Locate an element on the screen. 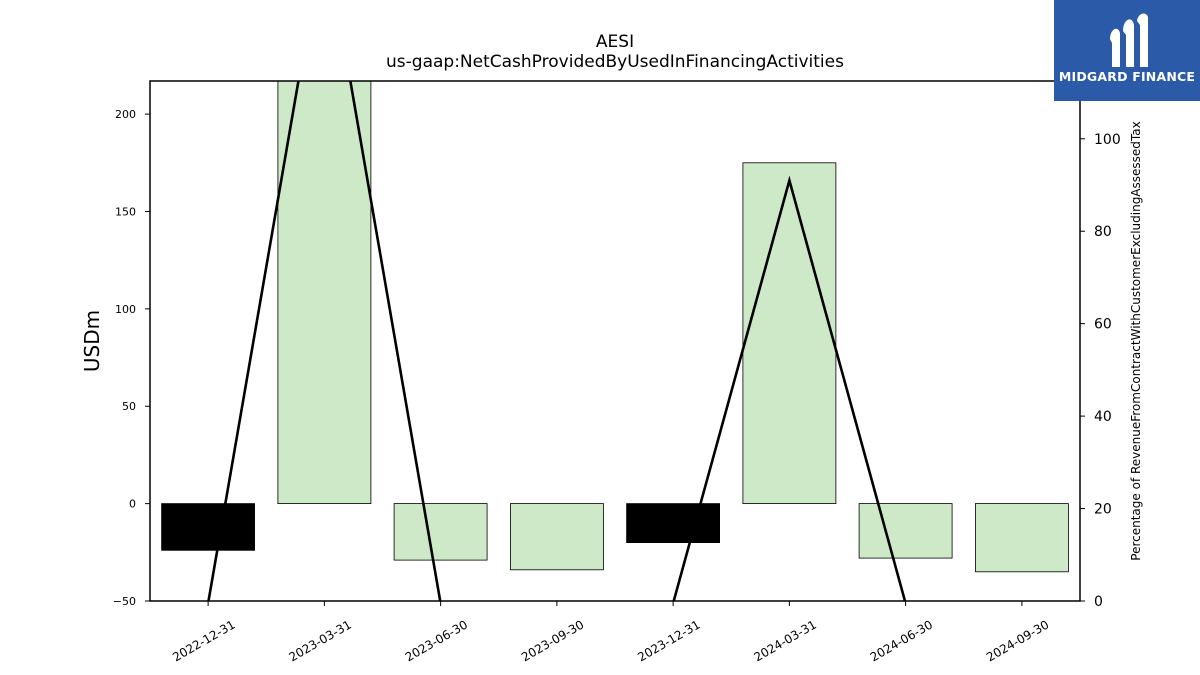 The width and height of the screenshot is (1200, 675). x-tick-label: 2023-03-31 is located at coordinates (319, 640).